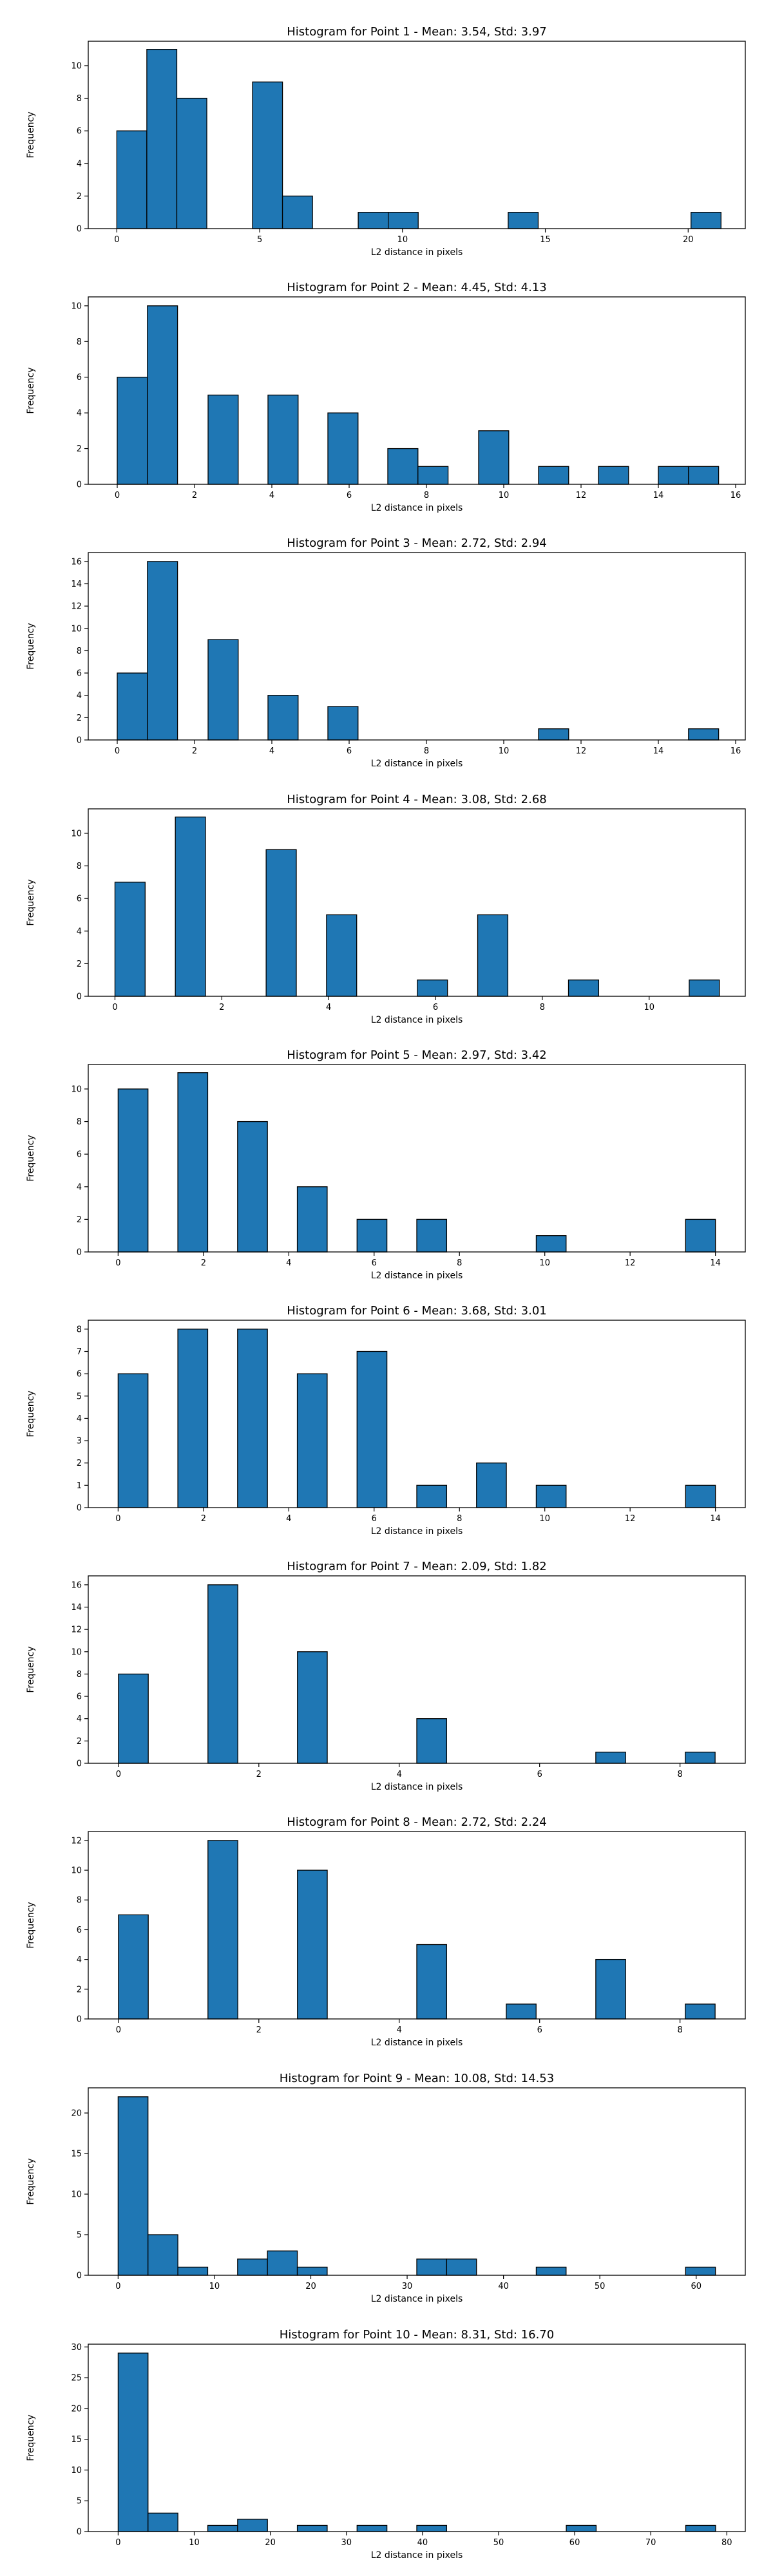 The width and height of the screenshot is (773, 2576). Describe the element at coordinates (417, 646) in the screenshot. I see `plot-frame` at that location.